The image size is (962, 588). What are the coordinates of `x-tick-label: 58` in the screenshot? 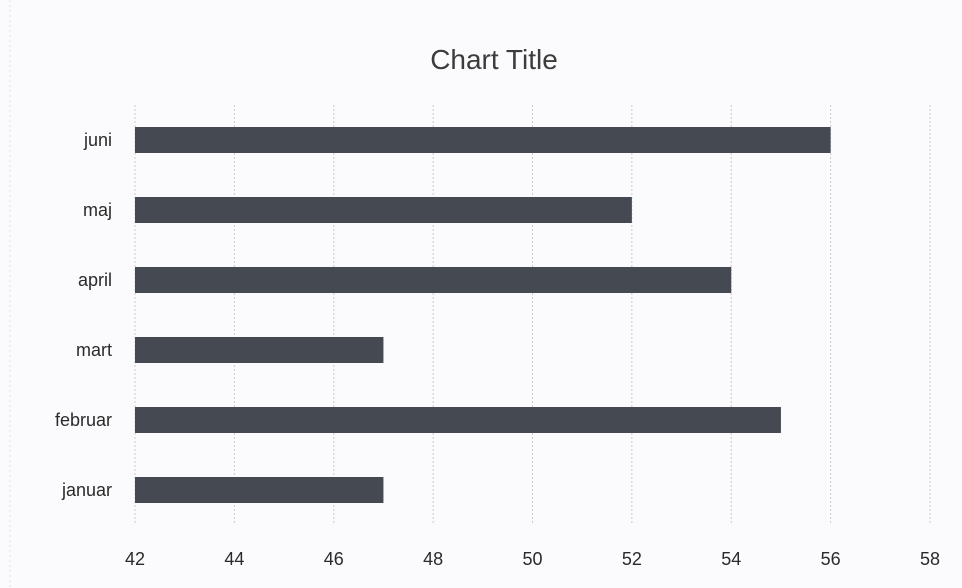 It's located at (930, 559).